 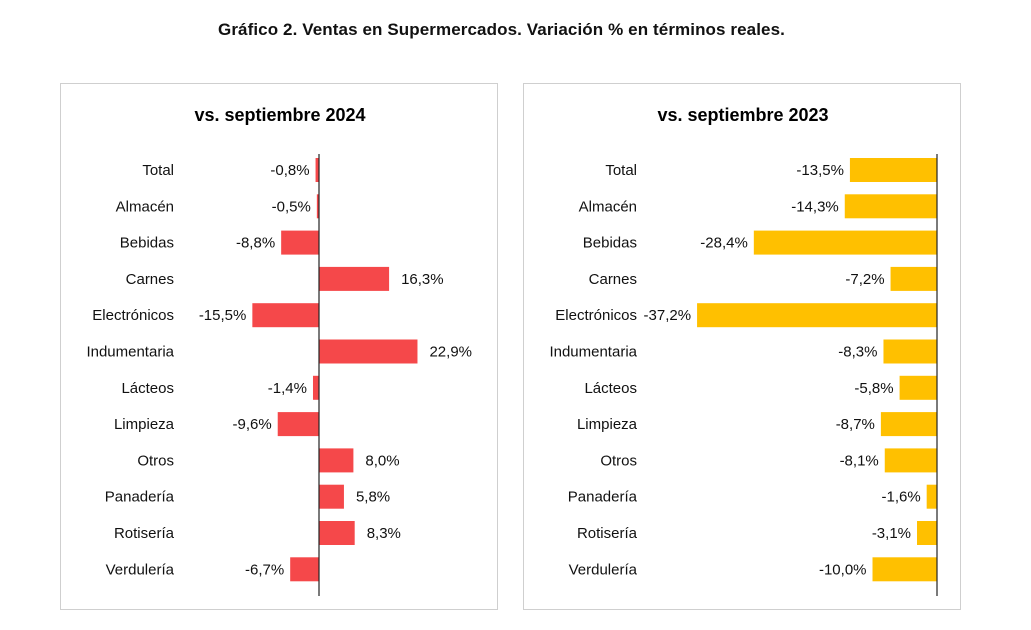 I want to click on data-label: -9,6%, so click(x=252, y=424).